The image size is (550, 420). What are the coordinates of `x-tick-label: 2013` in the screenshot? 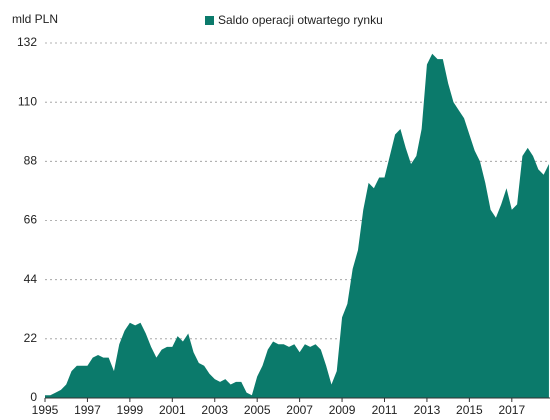 It's located at (427, 410).